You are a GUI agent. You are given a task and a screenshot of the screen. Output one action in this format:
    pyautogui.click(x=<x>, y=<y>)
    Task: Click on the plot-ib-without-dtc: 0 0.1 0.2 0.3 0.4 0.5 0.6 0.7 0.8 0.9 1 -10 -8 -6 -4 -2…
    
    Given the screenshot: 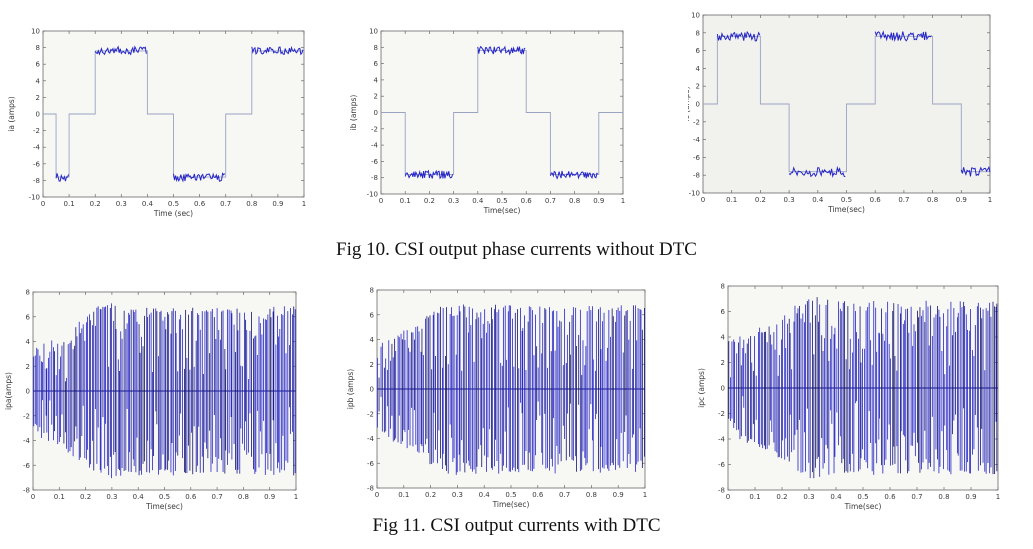 What is the action you would take?
    pyautogui.click(x=487, y=122)
    